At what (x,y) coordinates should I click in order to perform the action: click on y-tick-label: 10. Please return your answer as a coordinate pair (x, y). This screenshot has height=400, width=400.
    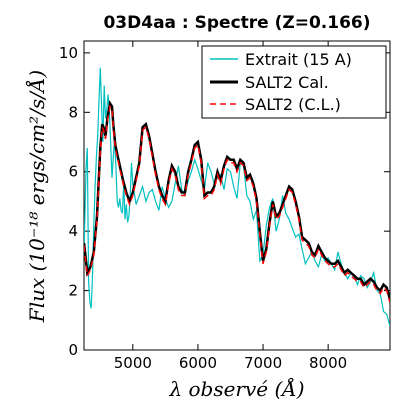
    Looking at the image, I should click on (68, 53).